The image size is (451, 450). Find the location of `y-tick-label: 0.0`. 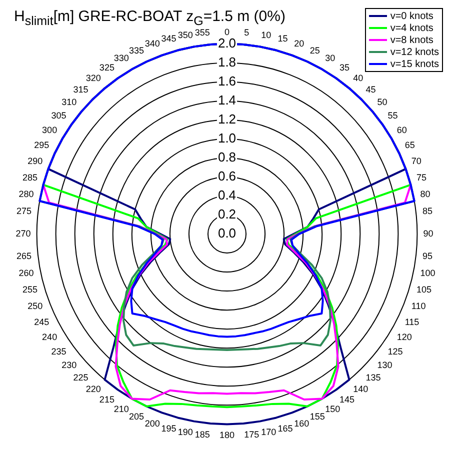

y-tick-label: 0.0 is located at coordinates (227, 233).